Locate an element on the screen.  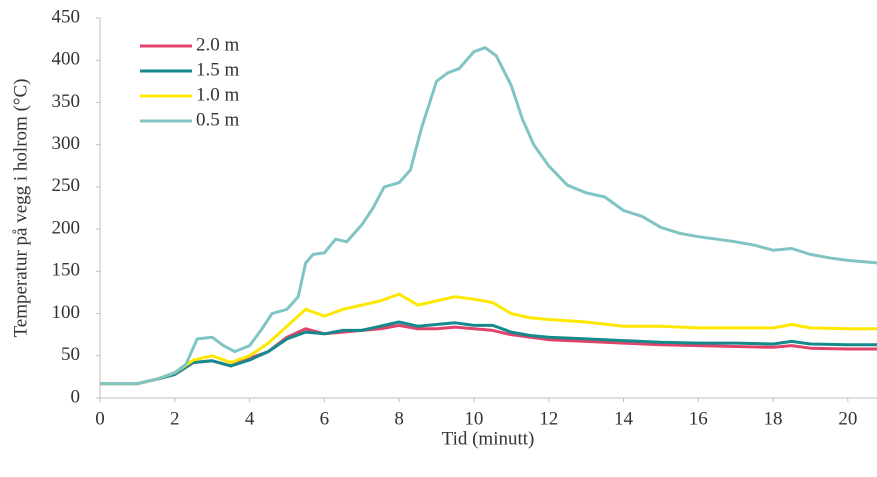
y-tick-label: 350 is located at coordinates (66, 101).